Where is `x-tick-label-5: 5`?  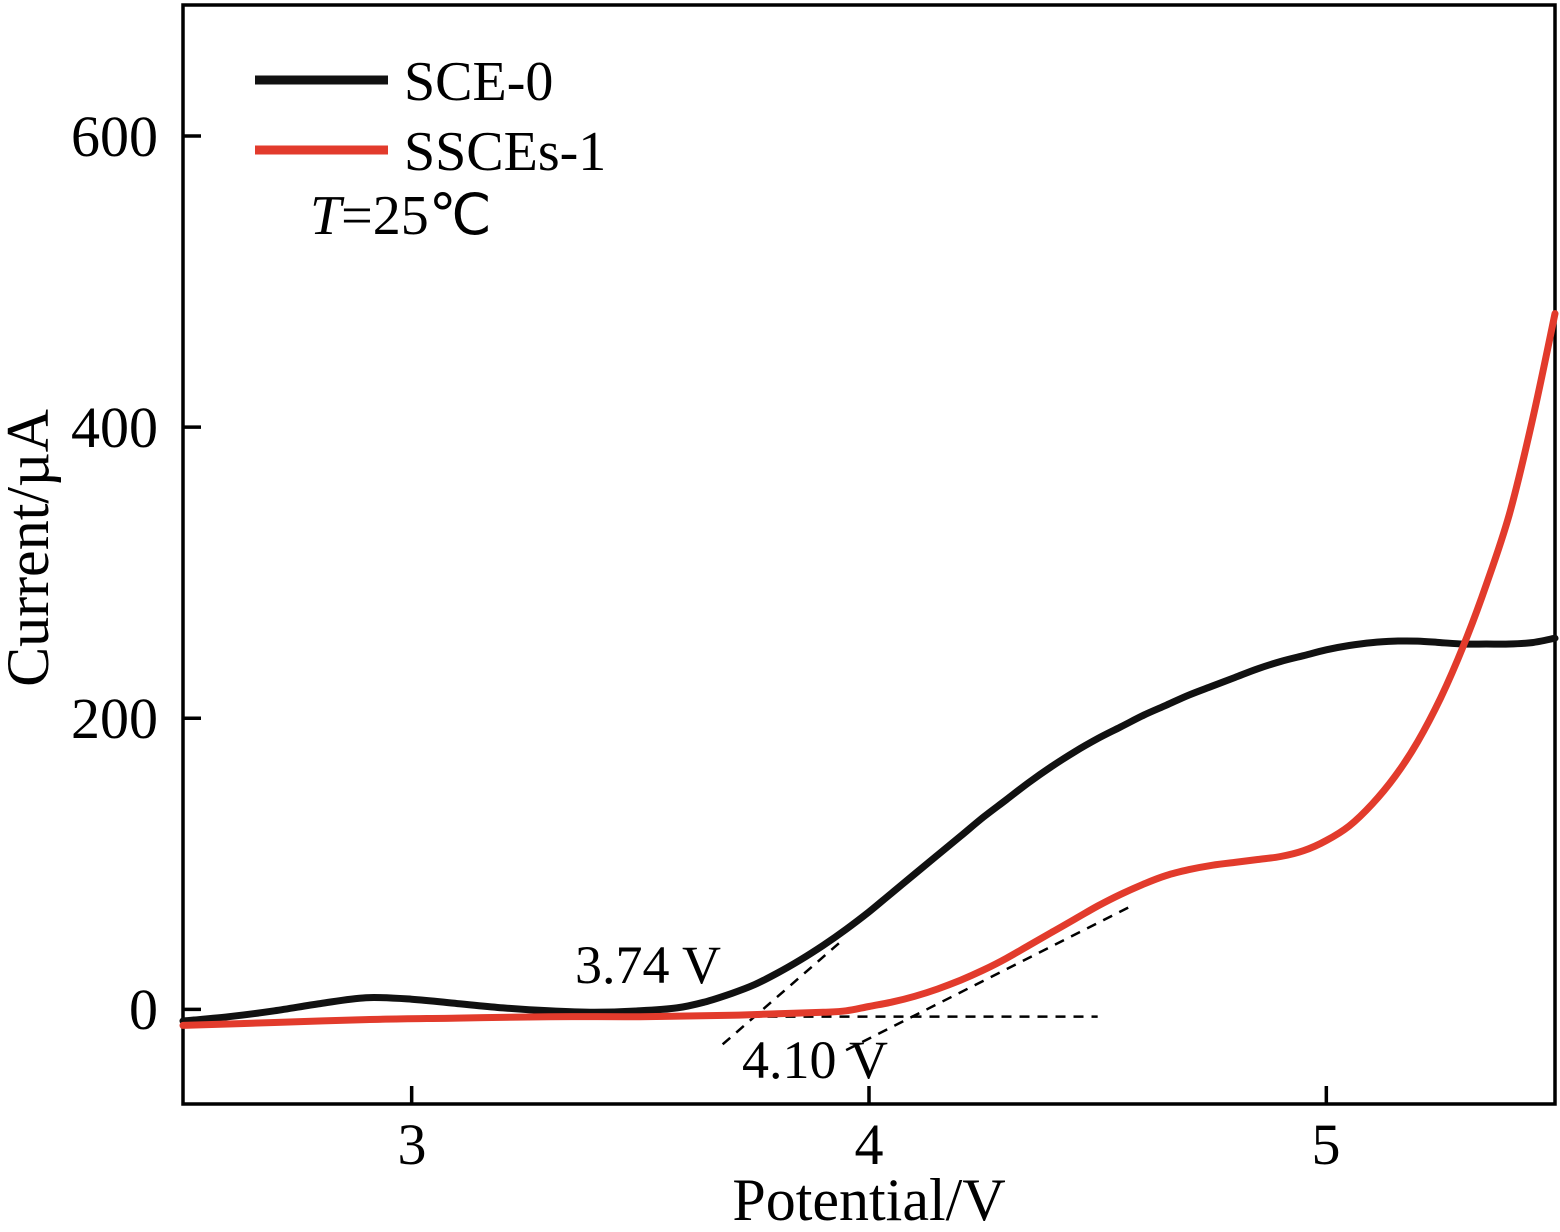
x-tick-label-5: 5 is located at coordinates (1326, 1144).